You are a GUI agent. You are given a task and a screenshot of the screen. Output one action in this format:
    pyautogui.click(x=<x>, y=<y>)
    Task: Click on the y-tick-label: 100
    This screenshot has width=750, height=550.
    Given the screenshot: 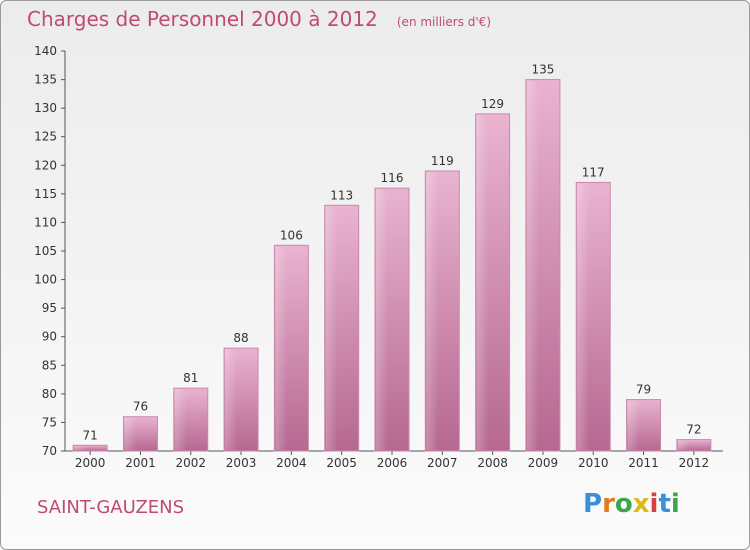 What is the action you would take?
    pyautogui.click(x=45, y=280)
    